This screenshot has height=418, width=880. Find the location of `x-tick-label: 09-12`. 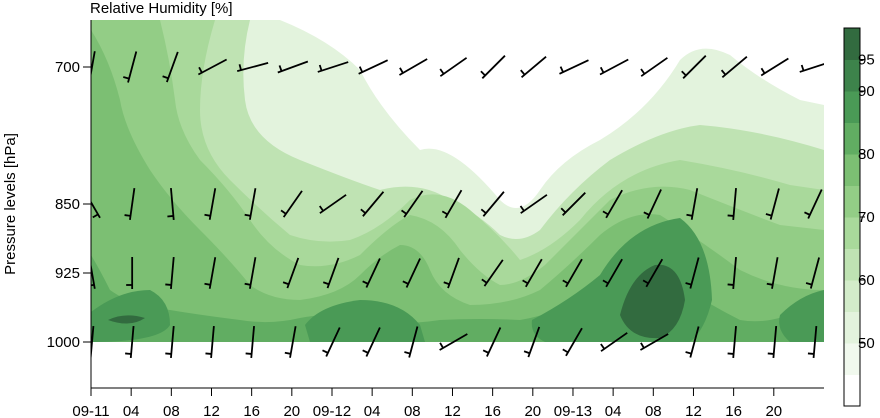

x-tick-label: 09-12 is located at coordinates (332, 410).